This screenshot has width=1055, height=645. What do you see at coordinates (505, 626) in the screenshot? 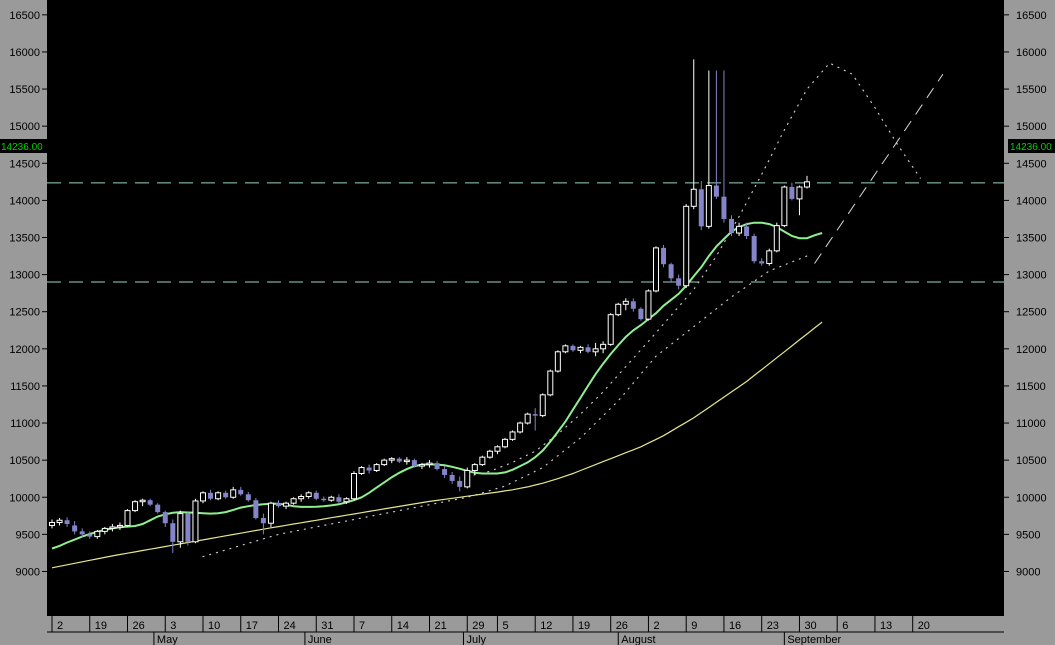
I see `x-tick-label: 5` at bounding box center [505, 626].